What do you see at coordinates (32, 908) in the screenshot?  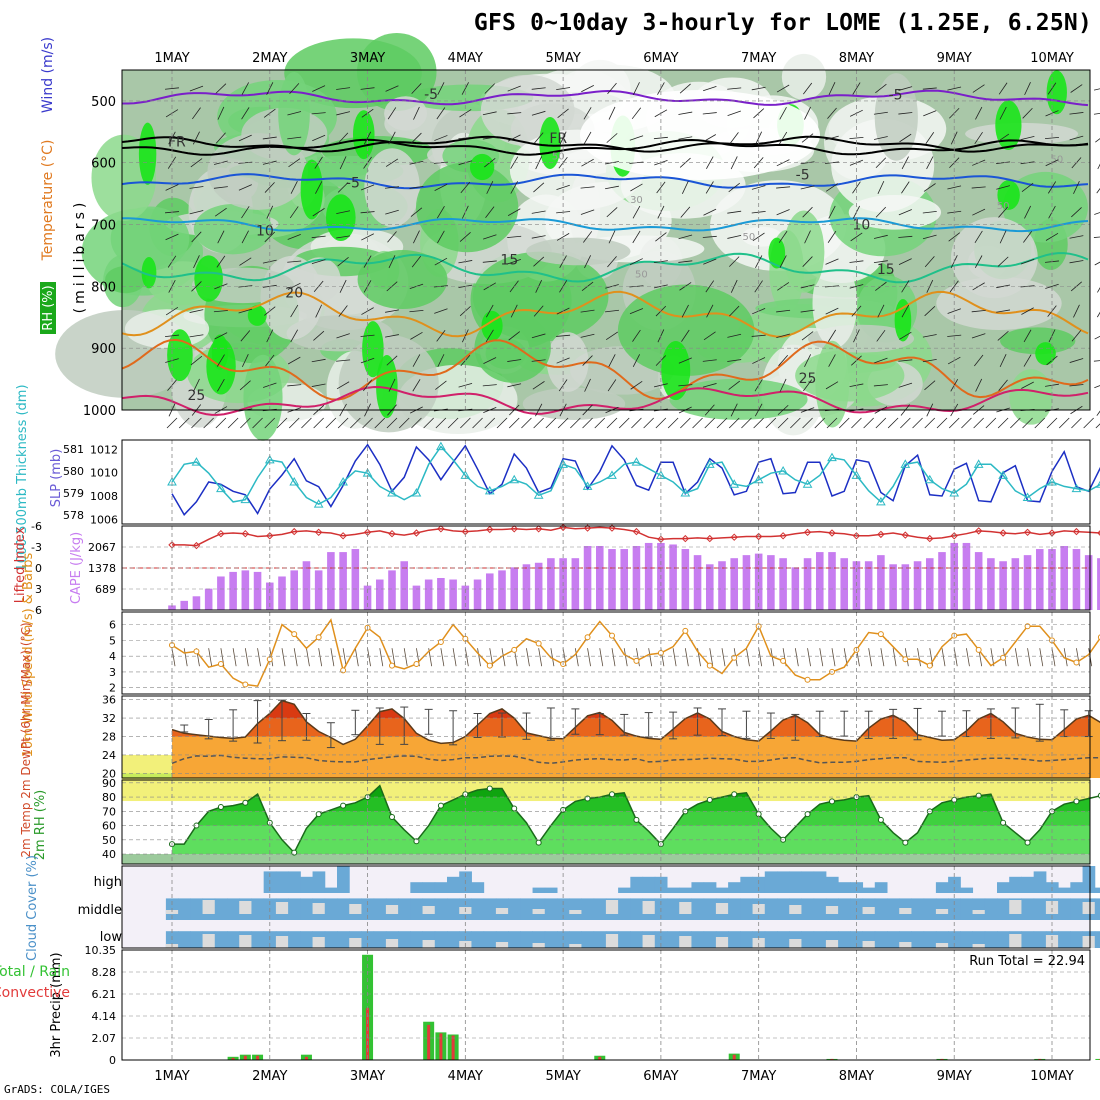 I see `cloud-ylabel: Cloud Cover (%)` at bounding box center [32, 908].